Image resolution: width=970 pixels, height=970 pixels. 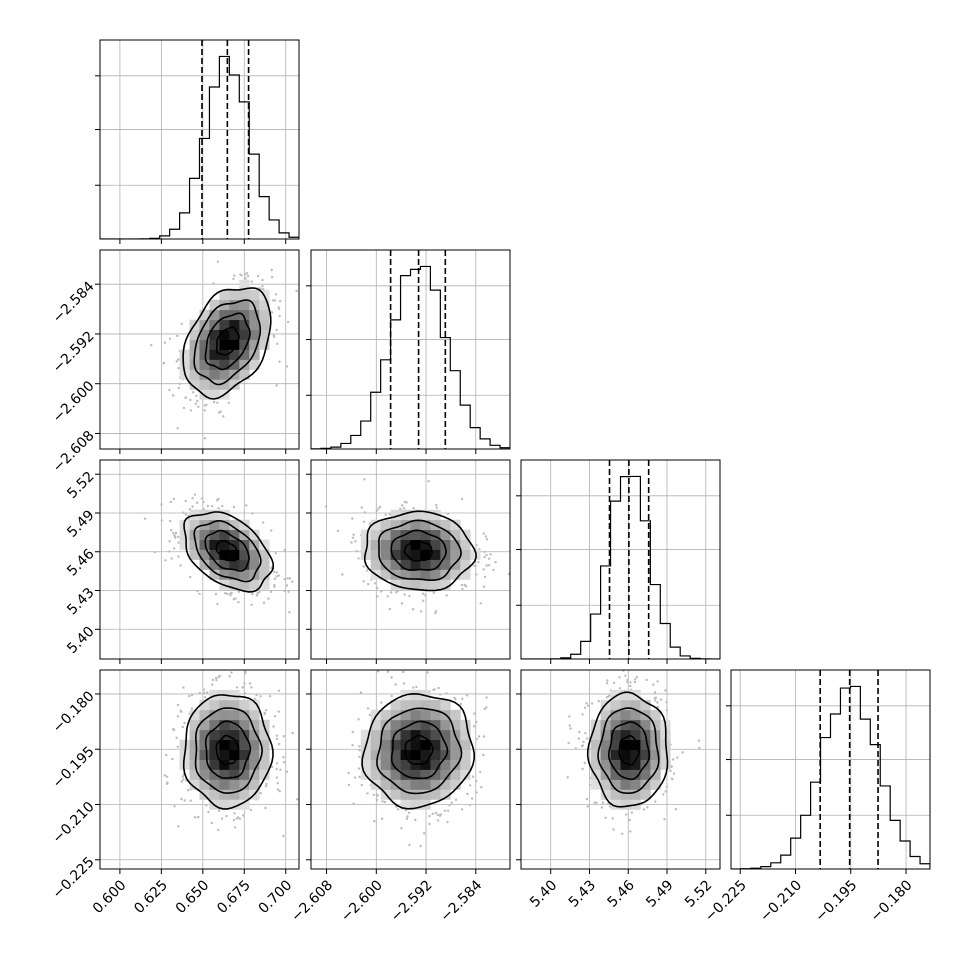 What do you see at coordinates (621, 893) in the screenshot?
I see `x-tick-label: 5.46` at bounding box center [621, 893].